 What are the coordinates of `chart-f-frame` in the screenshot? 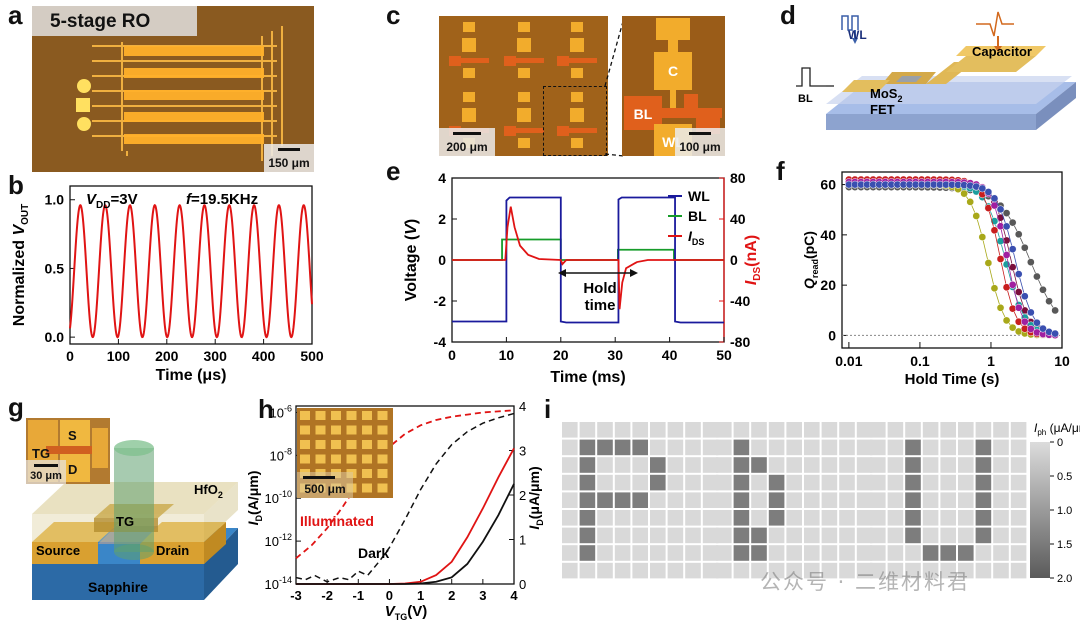 It's located at (952, 260).